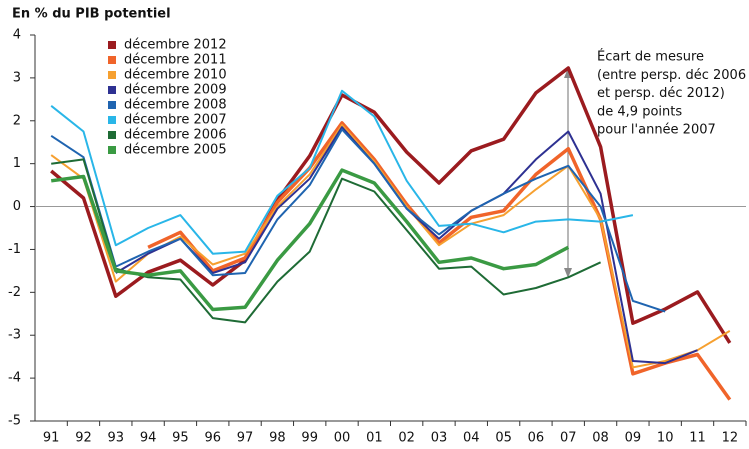 The width and height of the screenshot is (749, 449). What do you see at coordinates (175, 75) in the screenshot?
I see `legend-label: décembre 2010` at bounding box center [175, 75].